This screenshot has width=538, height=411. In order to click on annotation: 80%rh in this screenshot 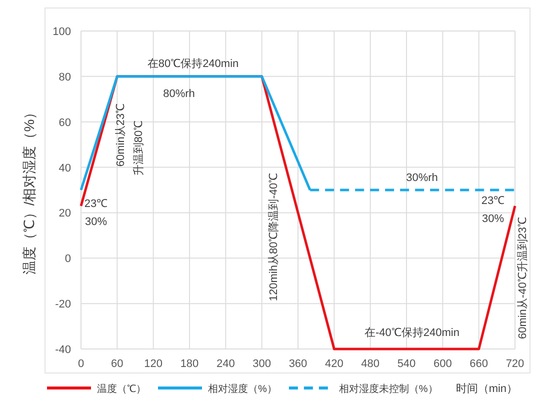, I will do `click(179, 94)`.